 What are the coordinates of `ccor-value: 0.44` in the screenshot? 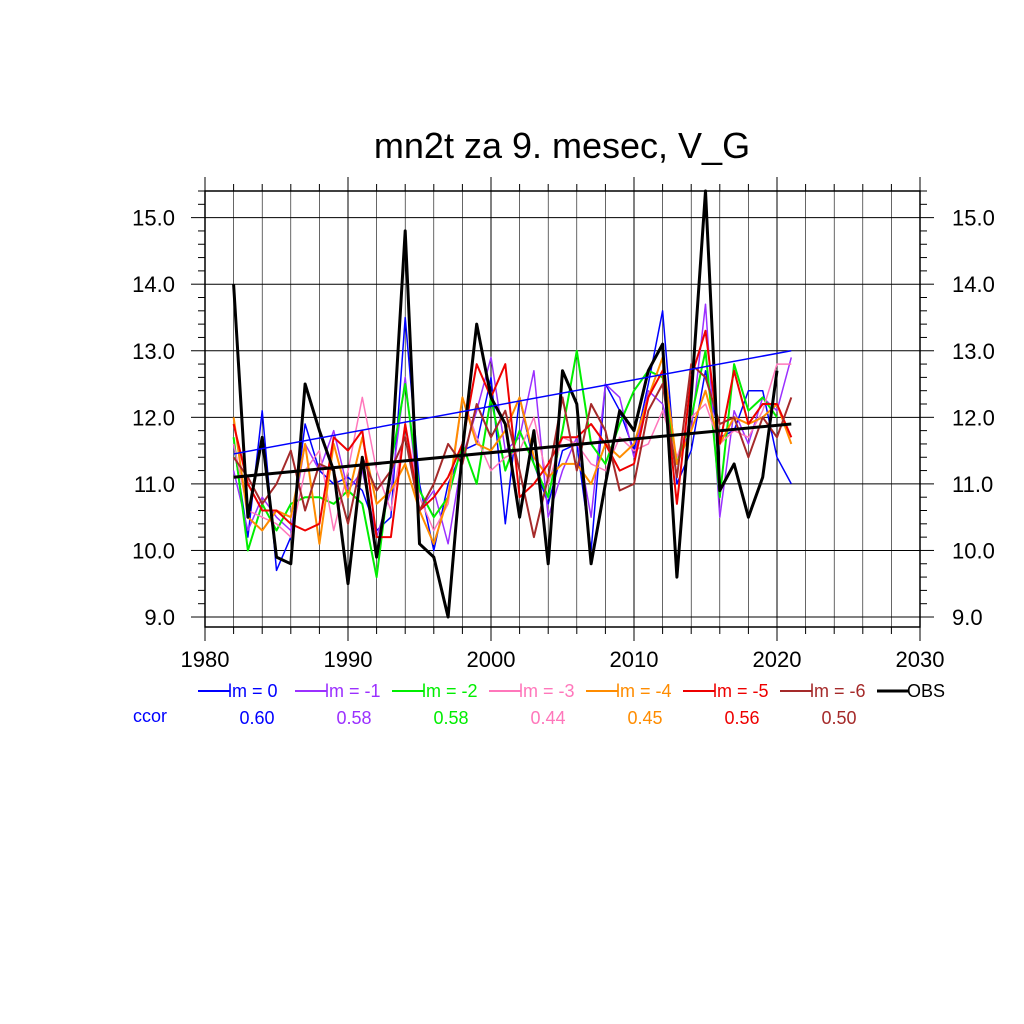 It's located at (547, 718).